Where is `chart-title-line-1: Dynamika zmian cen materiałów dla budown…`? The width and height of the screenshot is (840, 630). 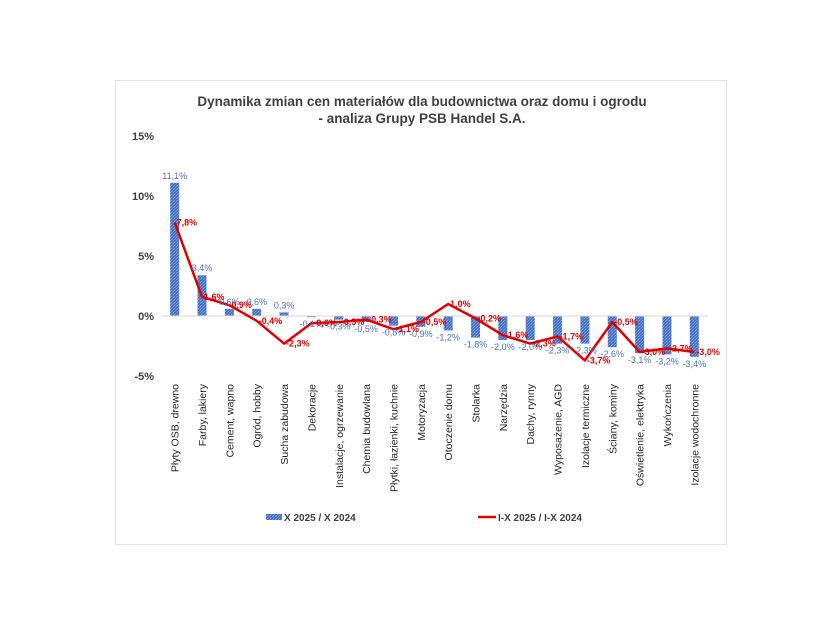 chart-title-line-1: Dynamika zmian cen materiałów dla budown… is located at coordinates (421, 101).